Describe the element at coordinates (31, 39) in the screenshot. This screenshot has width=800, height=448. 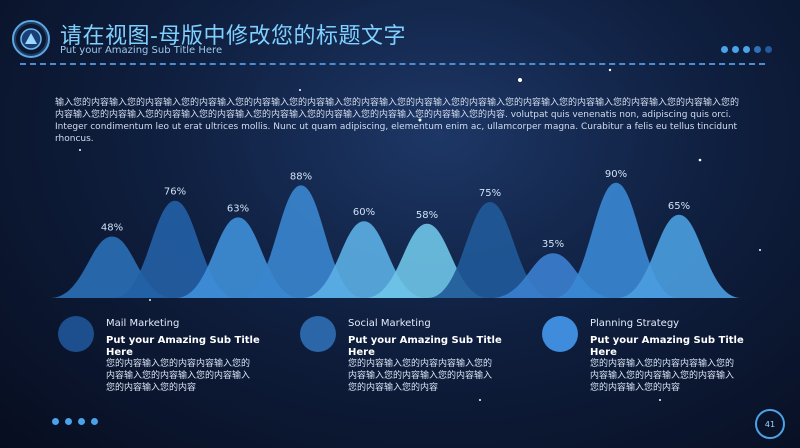
I see `logo-icon` at that location.